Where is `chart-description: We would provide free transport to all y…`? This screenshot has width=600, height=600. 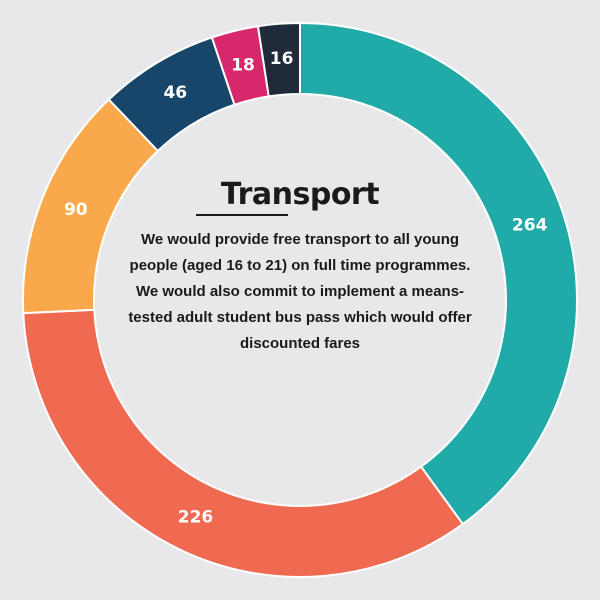 chart-description: We would provide free transport to all y… is located at coordinates (300, 291).